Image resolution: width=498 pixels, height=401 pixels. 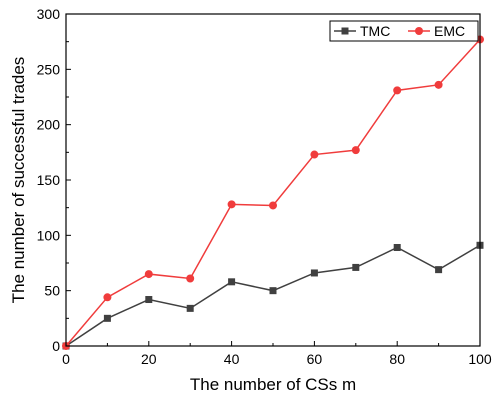 What do you see at coordinates (18, 180) in the screenshot?
I see `y-axis-title: The number of successful trades` at bounding box center [18, 180].